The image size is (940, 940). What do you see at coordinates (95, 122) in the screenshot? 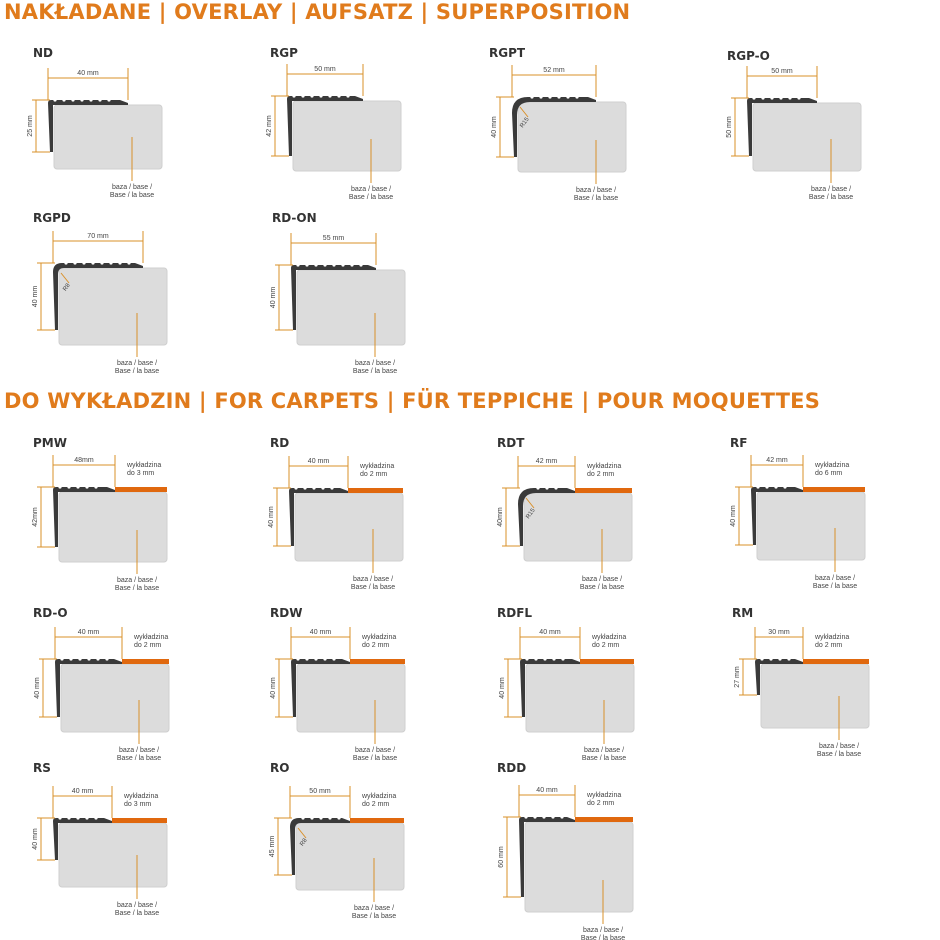
I see `profile-tile: ND 40 mm 25 mm baza / base /Base / la base` at bounding box center [95, 122].